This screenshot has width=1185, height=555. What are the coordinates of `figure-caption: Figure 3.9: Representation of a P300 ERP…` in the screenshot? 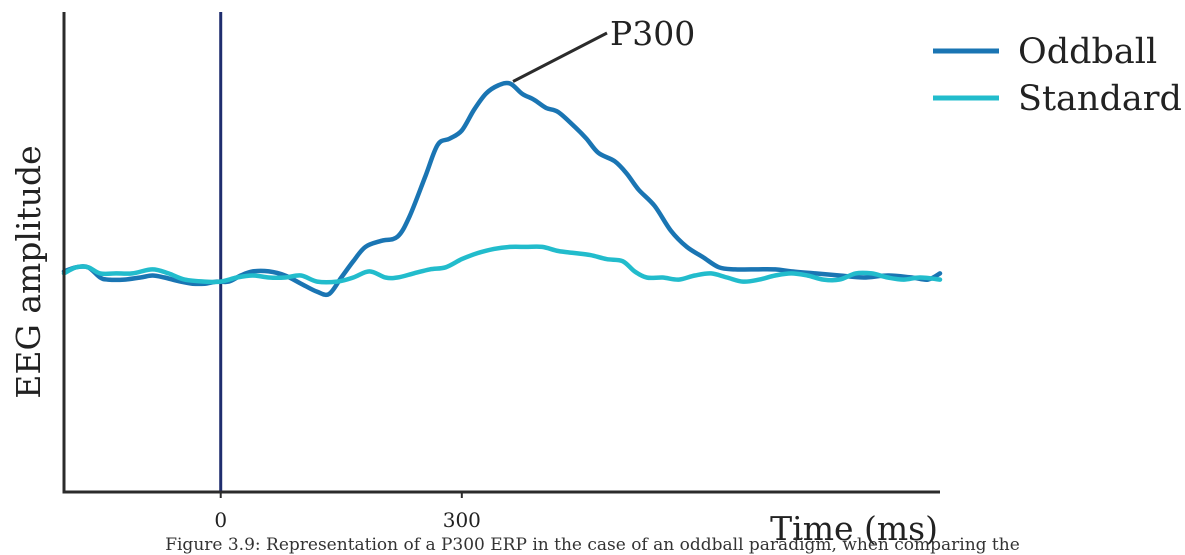 It's located at (592, 545).